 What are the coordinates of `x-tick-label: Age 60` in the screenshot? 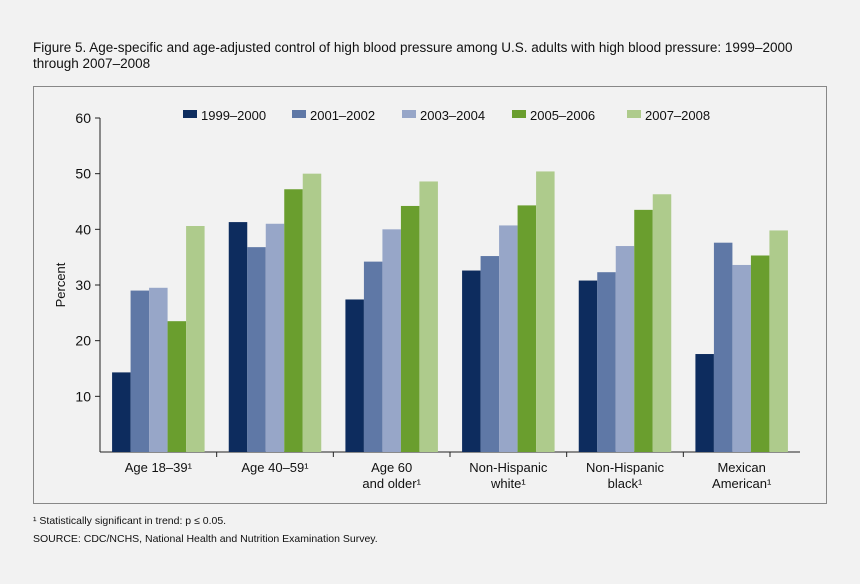 It's located at (391, 467).